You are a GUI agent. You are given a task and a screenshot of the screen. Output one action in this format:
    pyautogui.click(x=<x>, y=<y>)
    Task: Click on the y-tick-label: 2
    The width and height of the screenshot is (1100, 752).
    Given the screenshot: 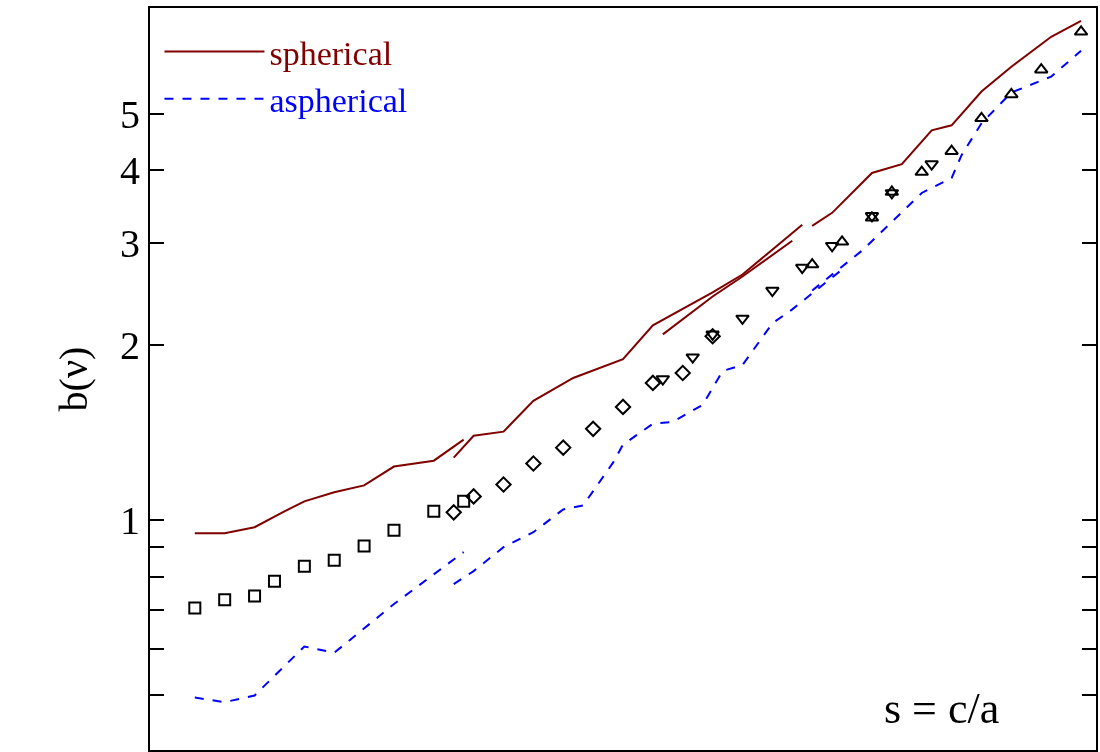 What is the action you would take?
    pyautogui.click(x=130, y=346)
    